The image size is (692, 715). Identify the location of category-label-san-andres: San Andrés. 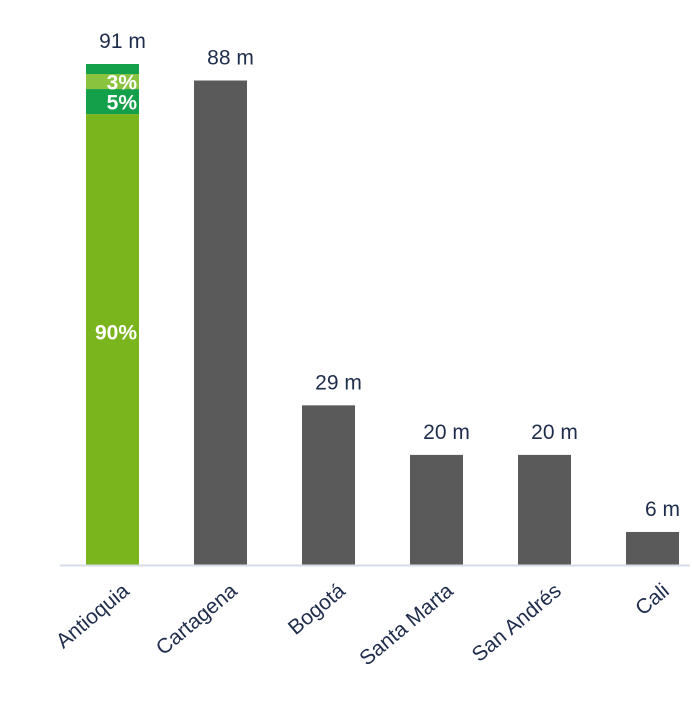
(517, 622).